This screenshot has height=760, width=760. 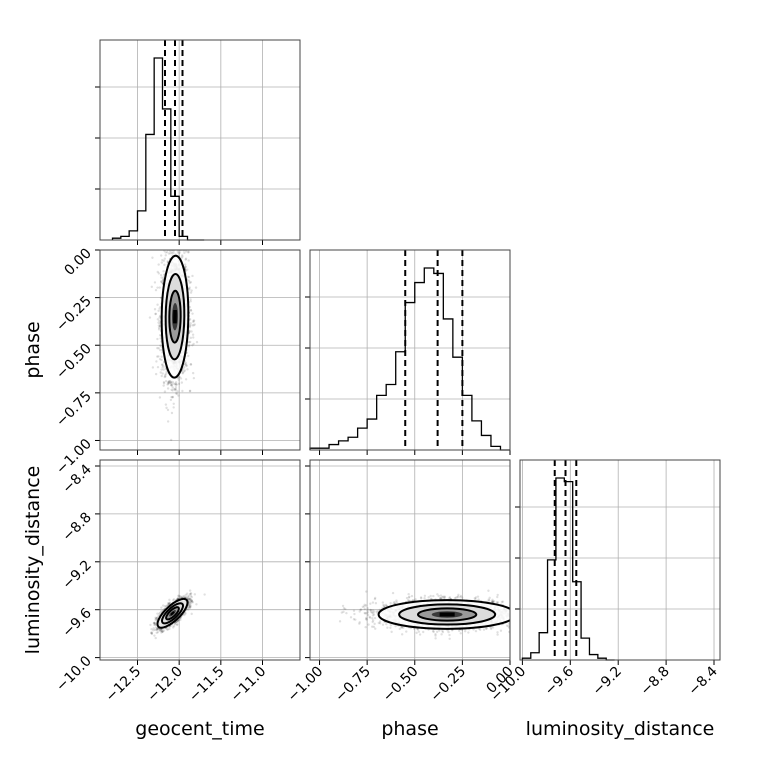 What do you see at coordinates (200, 140) in the screenshot?
I see `hist-panel-geocent-time-frame` at bounding box center [200, 140].